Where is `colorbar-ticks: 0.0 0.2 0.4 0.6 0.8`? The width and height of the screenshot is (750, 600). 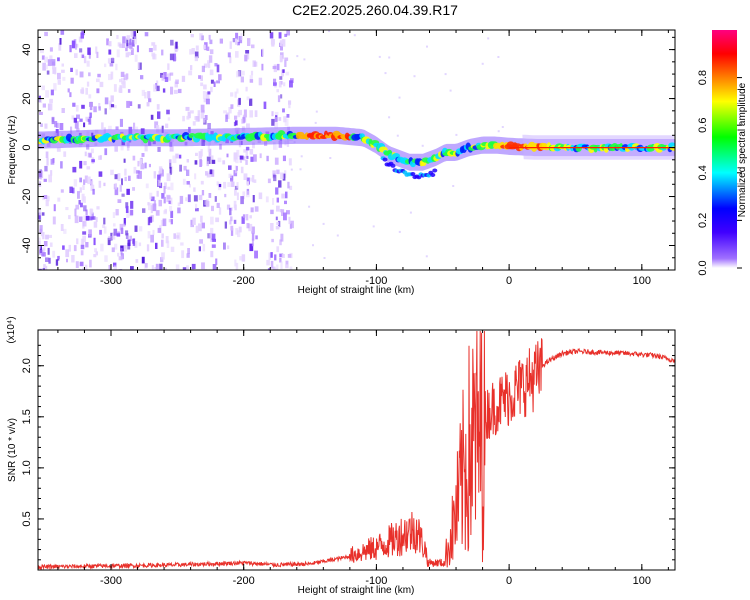 colorbar-ticks: 0.0 0.2 0.4 0.6 0.8 is located at coordinates (719, 173).